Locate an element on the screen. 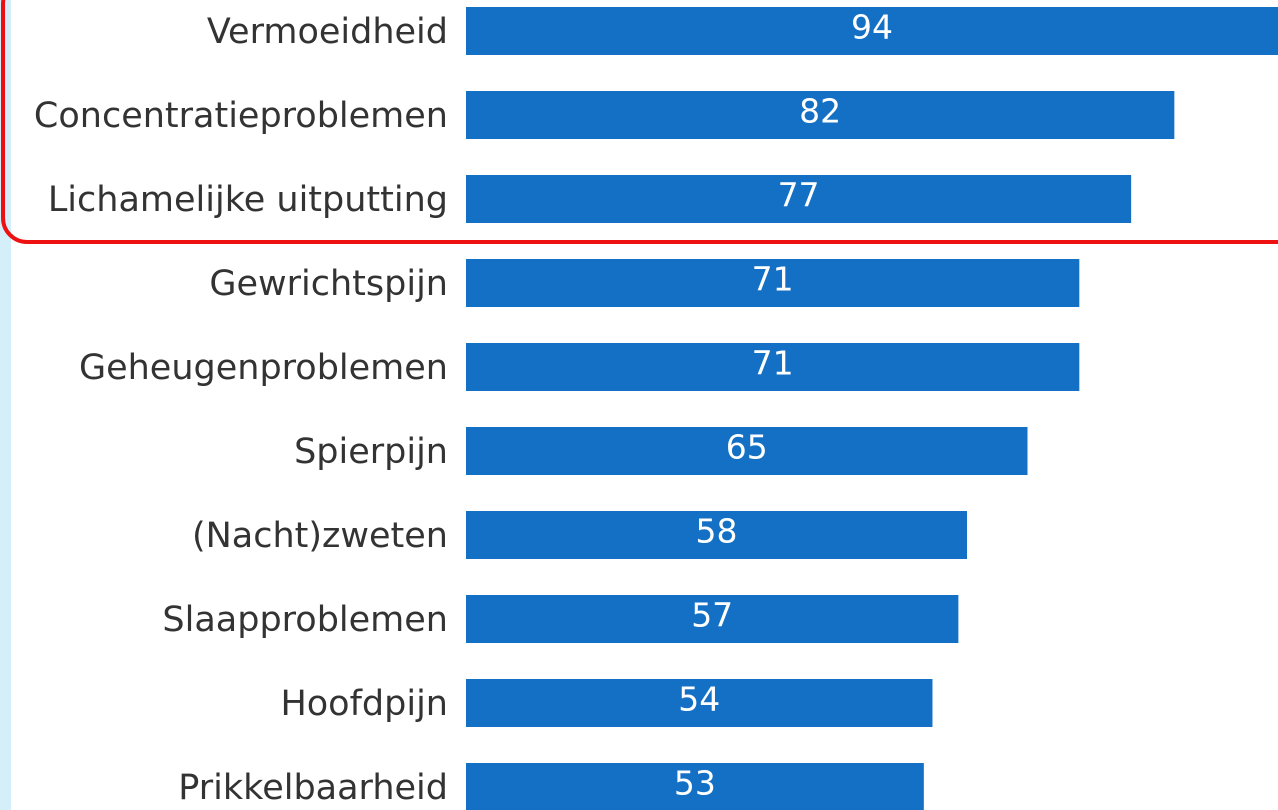 The image size is (1278, 810). category-label: Vermoeidheid is located at coordinates (327, 32).